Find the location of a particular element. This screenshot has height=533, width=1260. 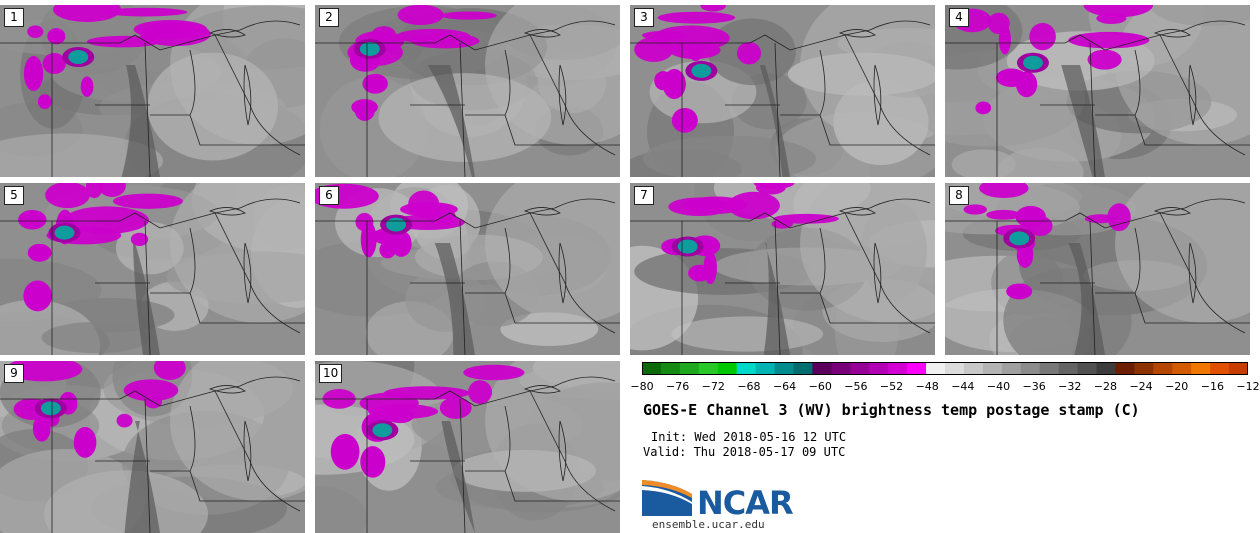

colorbar-tick-label: −56 is located at coordinates (856, 386).